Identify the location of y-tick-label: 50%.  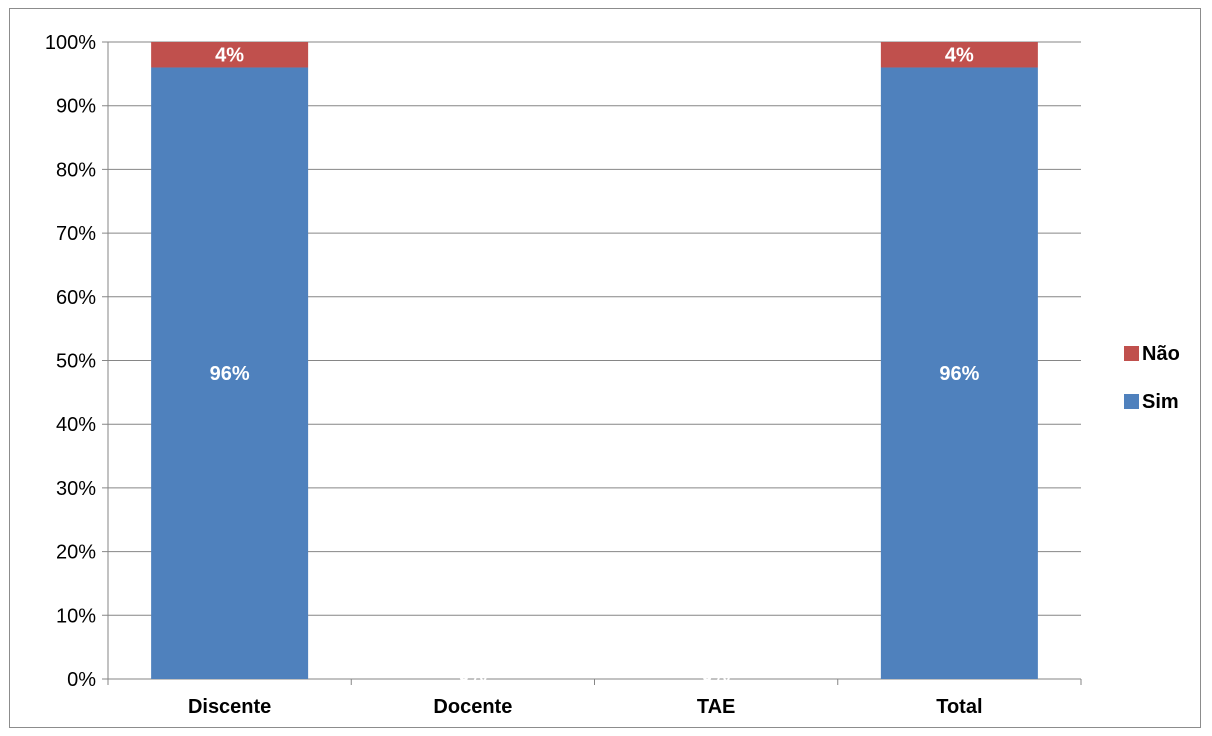
(76, 362).